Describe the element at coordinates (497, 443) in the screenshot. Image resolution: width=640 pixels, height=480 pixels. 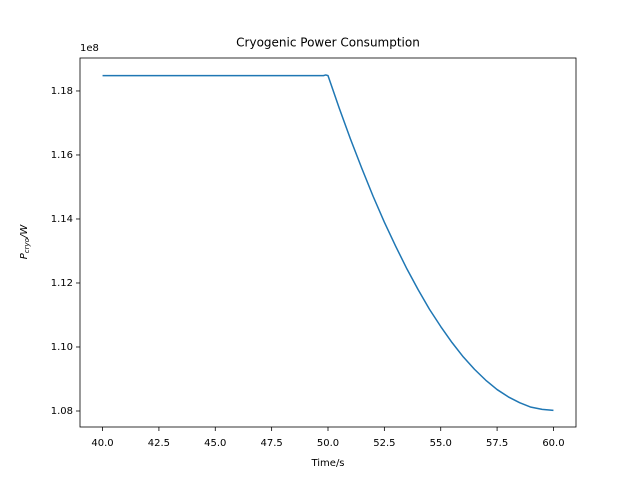
I see `x-tick-label: 57.5` at that location.